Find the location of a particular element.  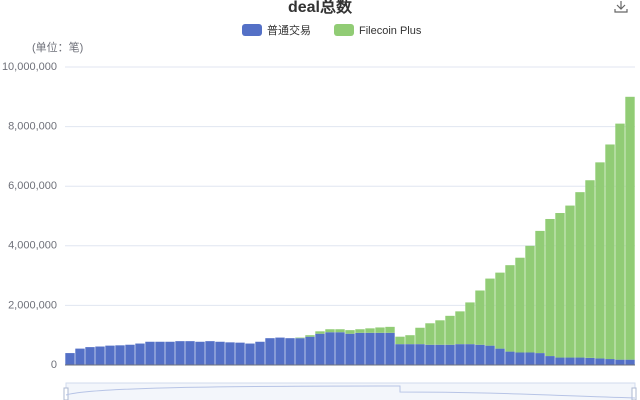

y-axis-label: (单位：笔) is located at coordinates (57, 47).